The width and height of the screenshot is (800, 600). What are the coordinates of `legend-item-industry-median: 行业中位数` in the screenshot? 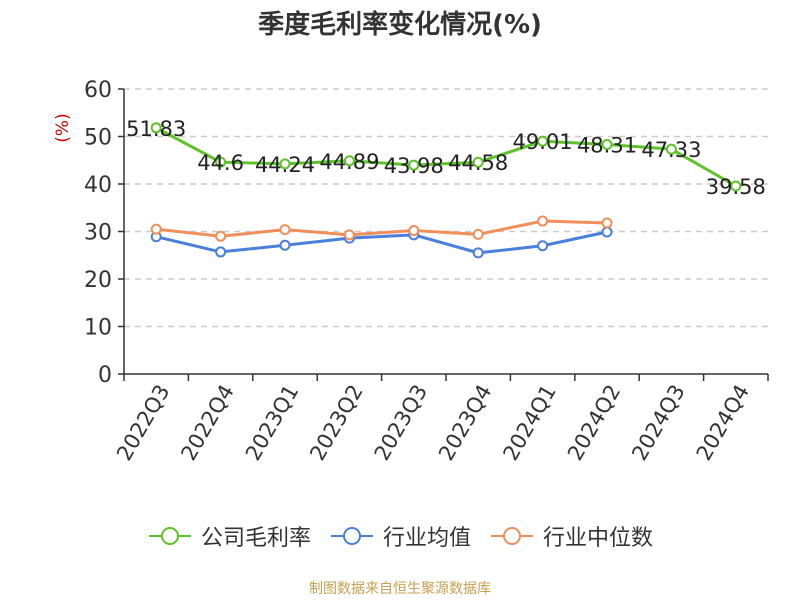 It's located at (571, 536).